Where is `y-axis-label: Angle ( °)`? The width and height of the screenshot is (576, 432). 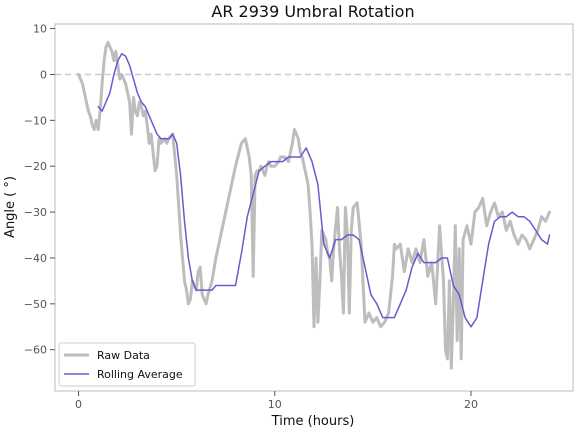 y-axis-label: Angle ( °) is located at coordinates (10, 207).